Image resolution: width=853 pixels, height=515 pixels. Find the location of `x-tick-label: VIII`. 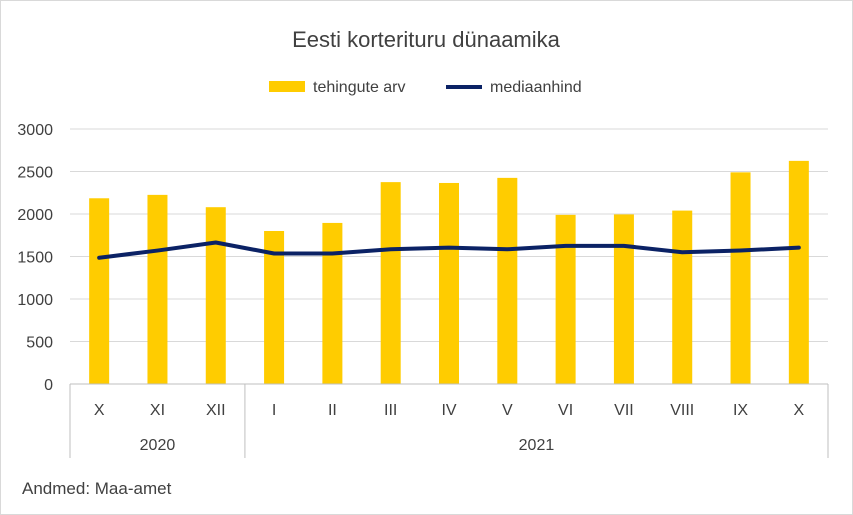

x-tick-label: VIII is located at coordinates (682, 410).